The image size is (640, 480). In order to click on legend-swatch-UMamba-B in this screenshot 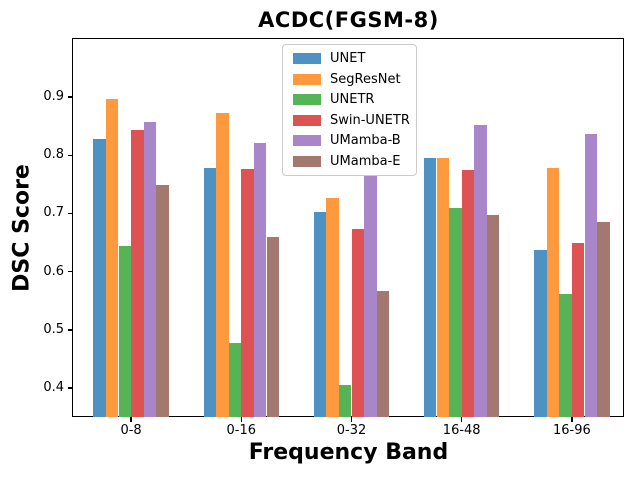, I will do `click(307, 141)`.